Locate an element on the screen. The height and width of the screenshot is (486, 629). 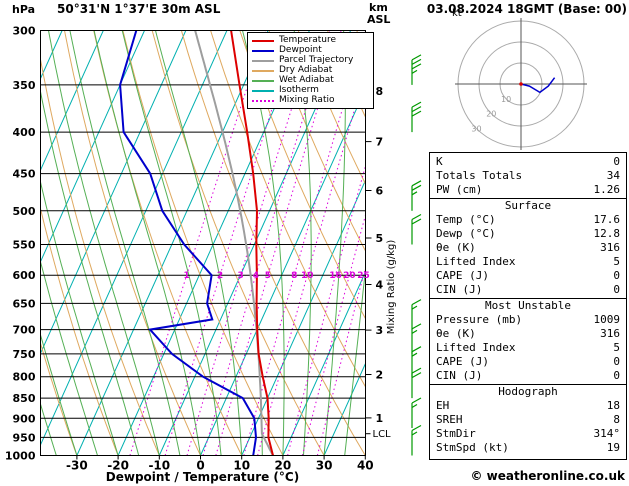
table-row-label: CIN (J) is located at coordinates (459, 375).